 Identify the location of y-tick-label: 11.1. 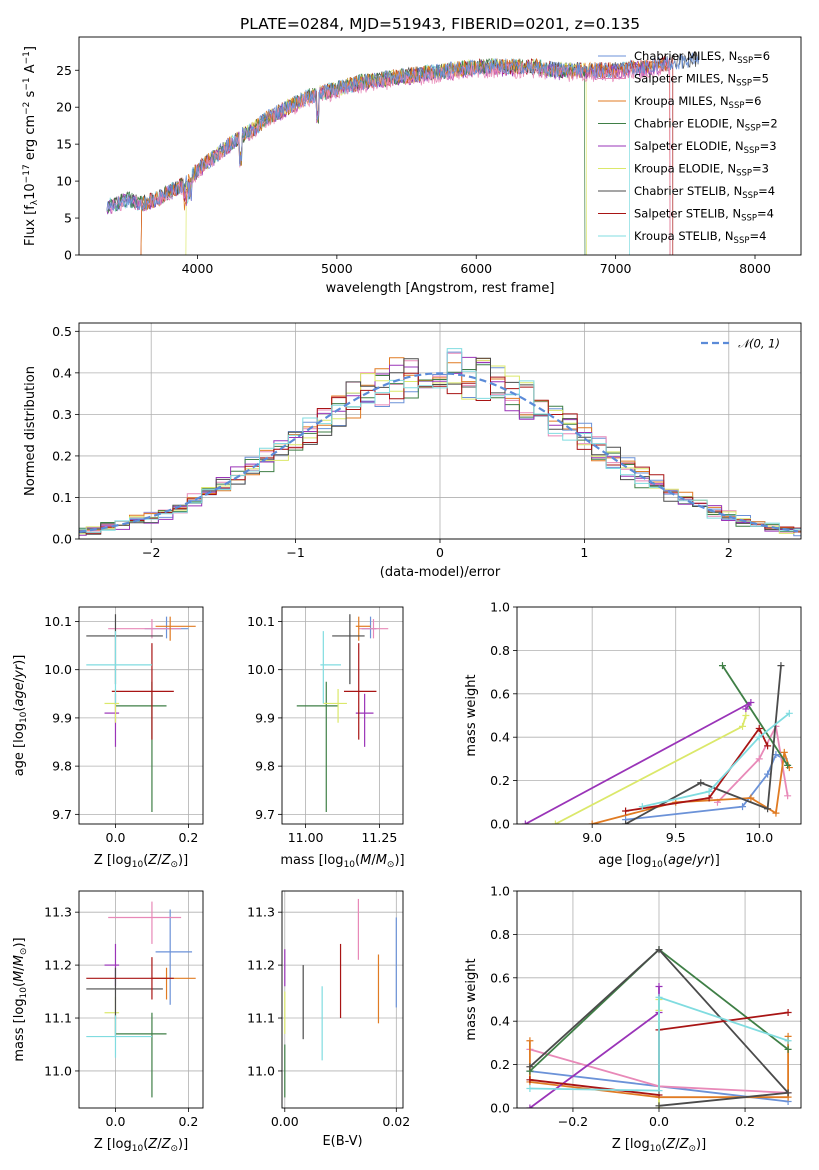
(261, 1018).